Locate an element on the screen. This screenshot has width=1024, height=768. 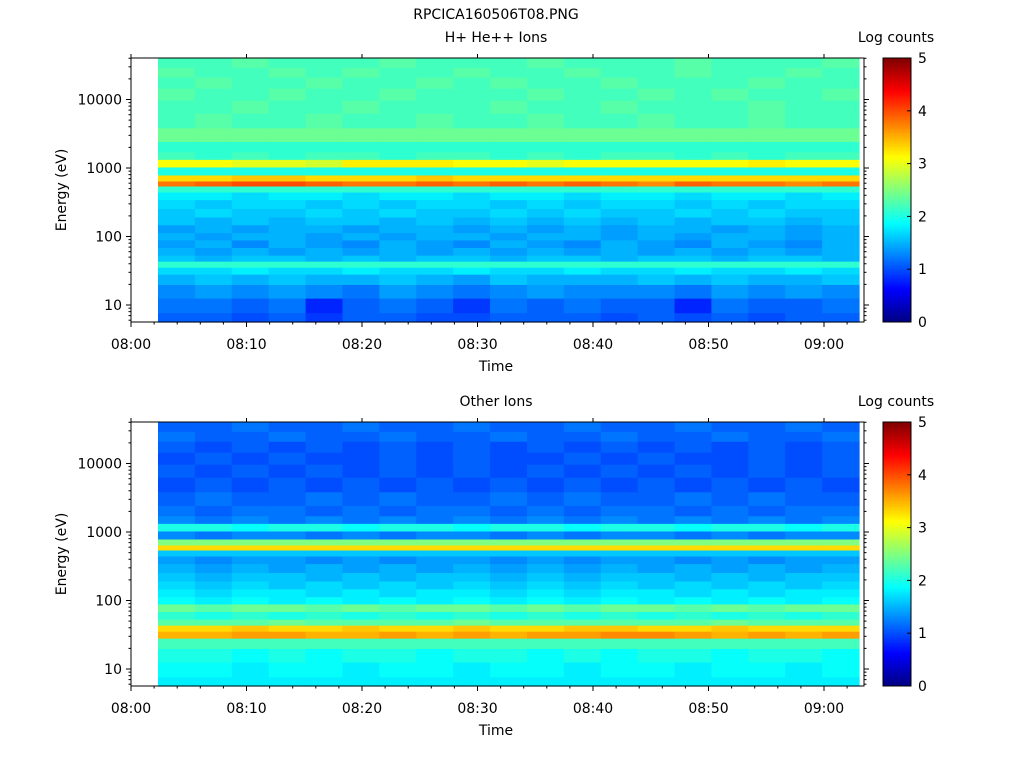
y-tick-label: 100 is located at coordinates (108, 602).